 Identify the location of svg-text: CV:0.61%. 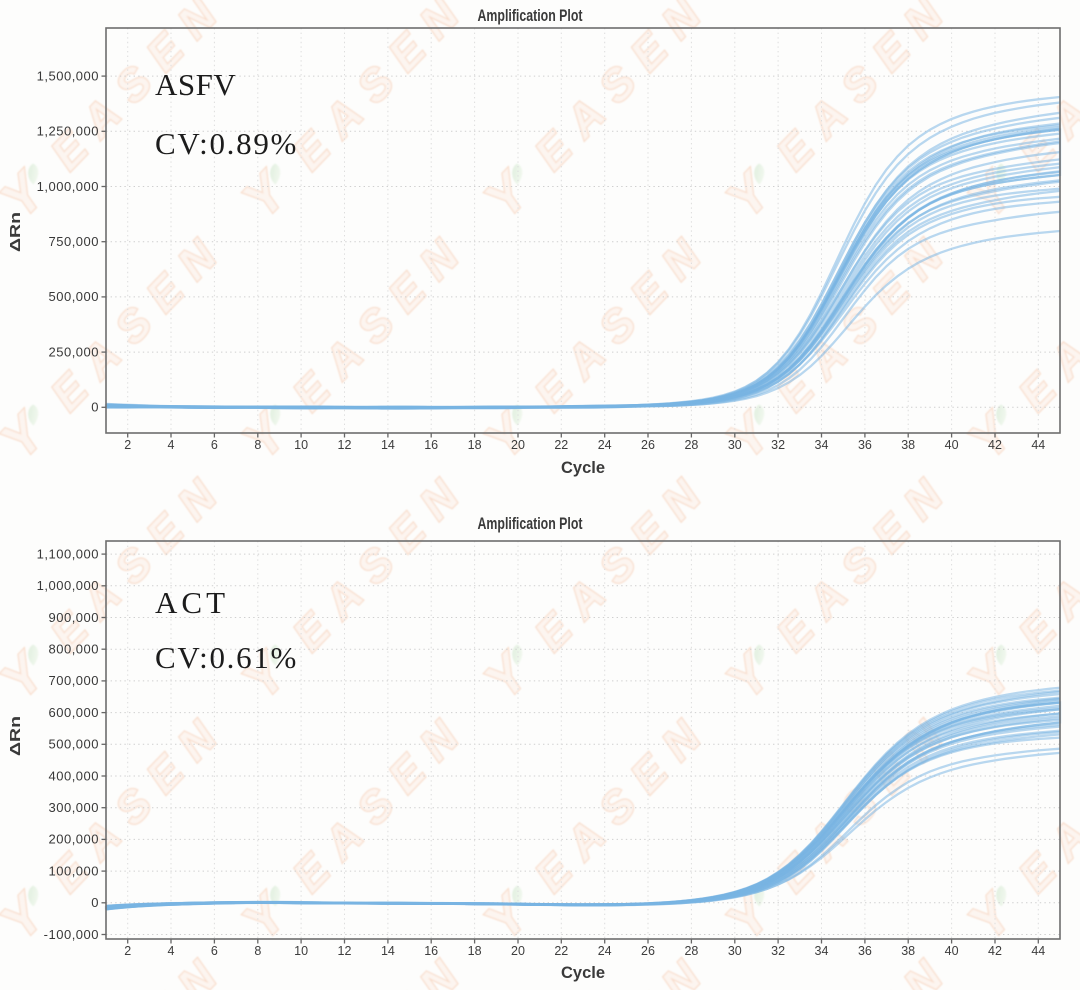
(226, 657).